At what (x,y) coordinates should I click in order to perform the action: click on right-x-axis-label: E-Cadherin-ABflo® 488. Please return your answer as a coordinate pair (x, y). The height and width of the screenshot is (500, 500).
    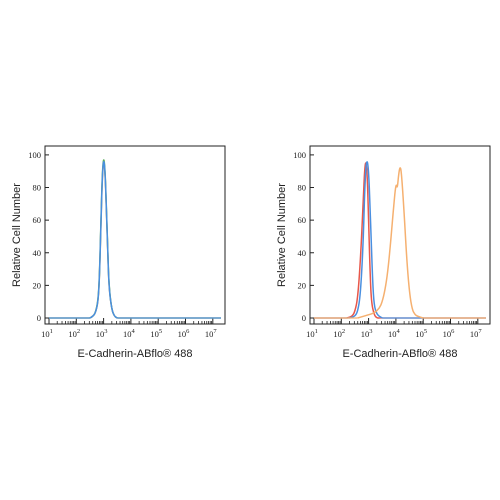
    Looking at the image, I should click on (399, 354).